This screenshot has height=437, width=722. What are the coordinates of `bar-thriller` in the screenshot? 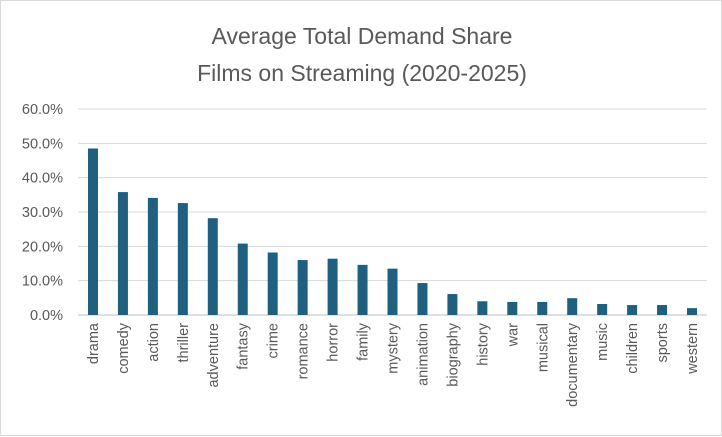 It's located at (182, 259).